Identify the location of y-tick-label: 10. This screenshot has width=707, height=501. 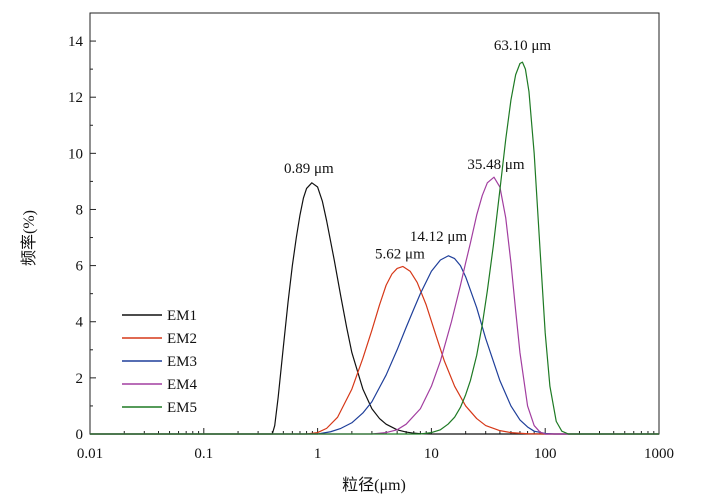
(75, 154).